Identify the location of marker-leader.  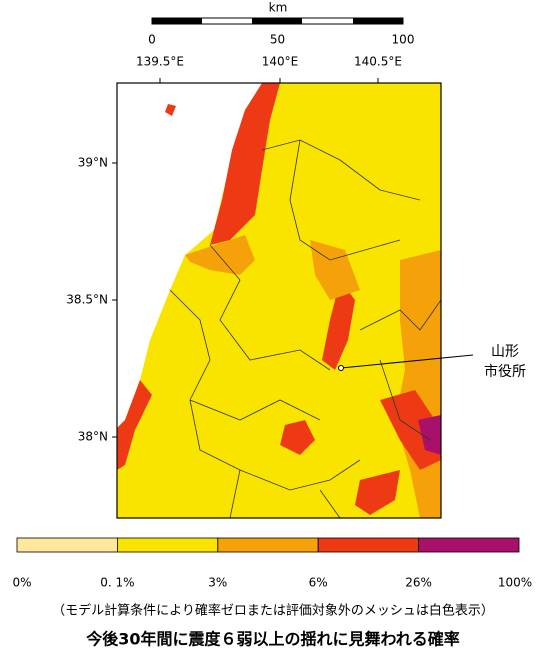
(407, 361).